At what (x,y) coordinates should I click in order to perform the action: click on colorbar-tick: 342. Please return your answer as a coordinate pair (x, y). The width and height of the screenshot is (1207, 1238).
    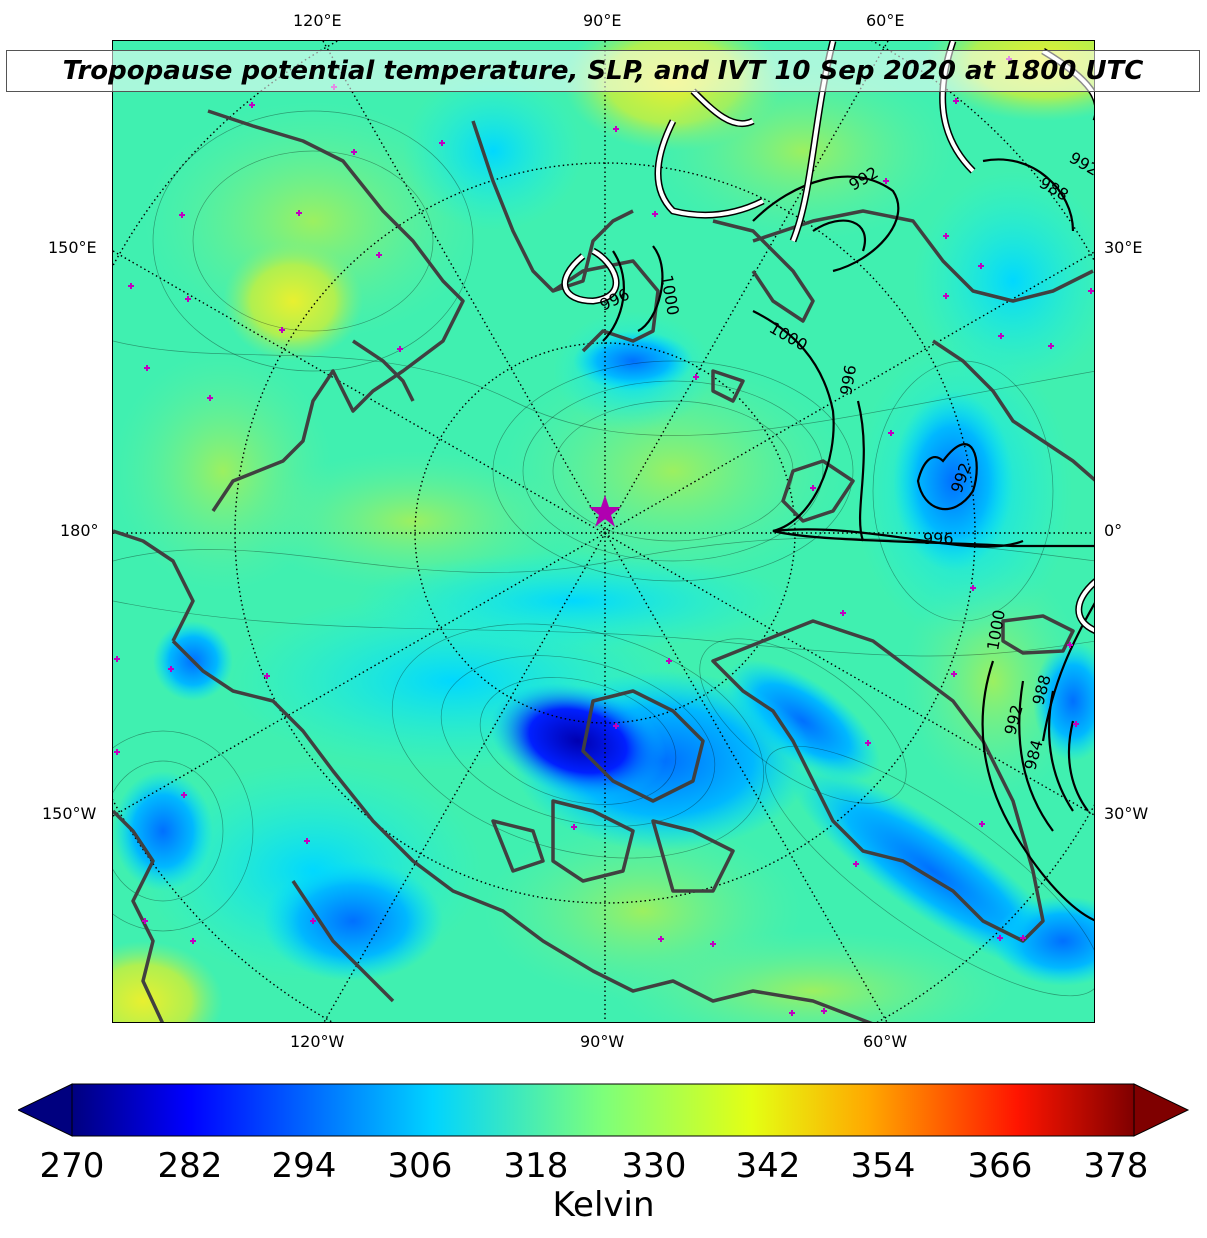
    Looking at the image, I should click on (768, 1166).